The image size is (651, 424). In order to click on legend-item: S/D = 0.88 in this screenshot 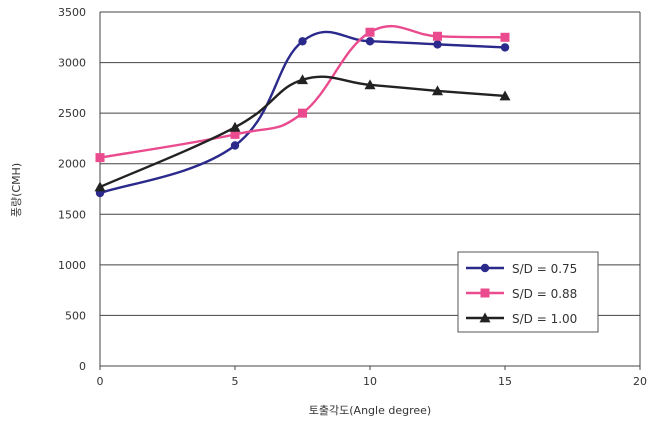, I will do `click(521, 294)`.